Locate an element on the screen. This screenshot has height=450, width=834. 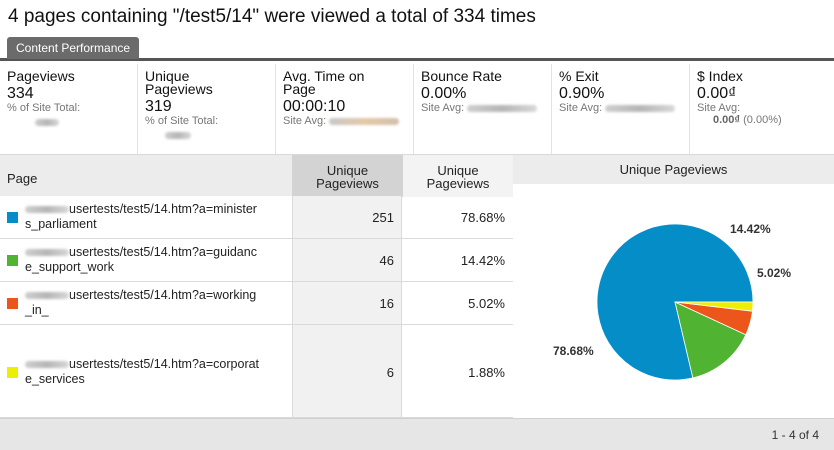
cell-pct: 1.88% is located at coordinates (486, 372).